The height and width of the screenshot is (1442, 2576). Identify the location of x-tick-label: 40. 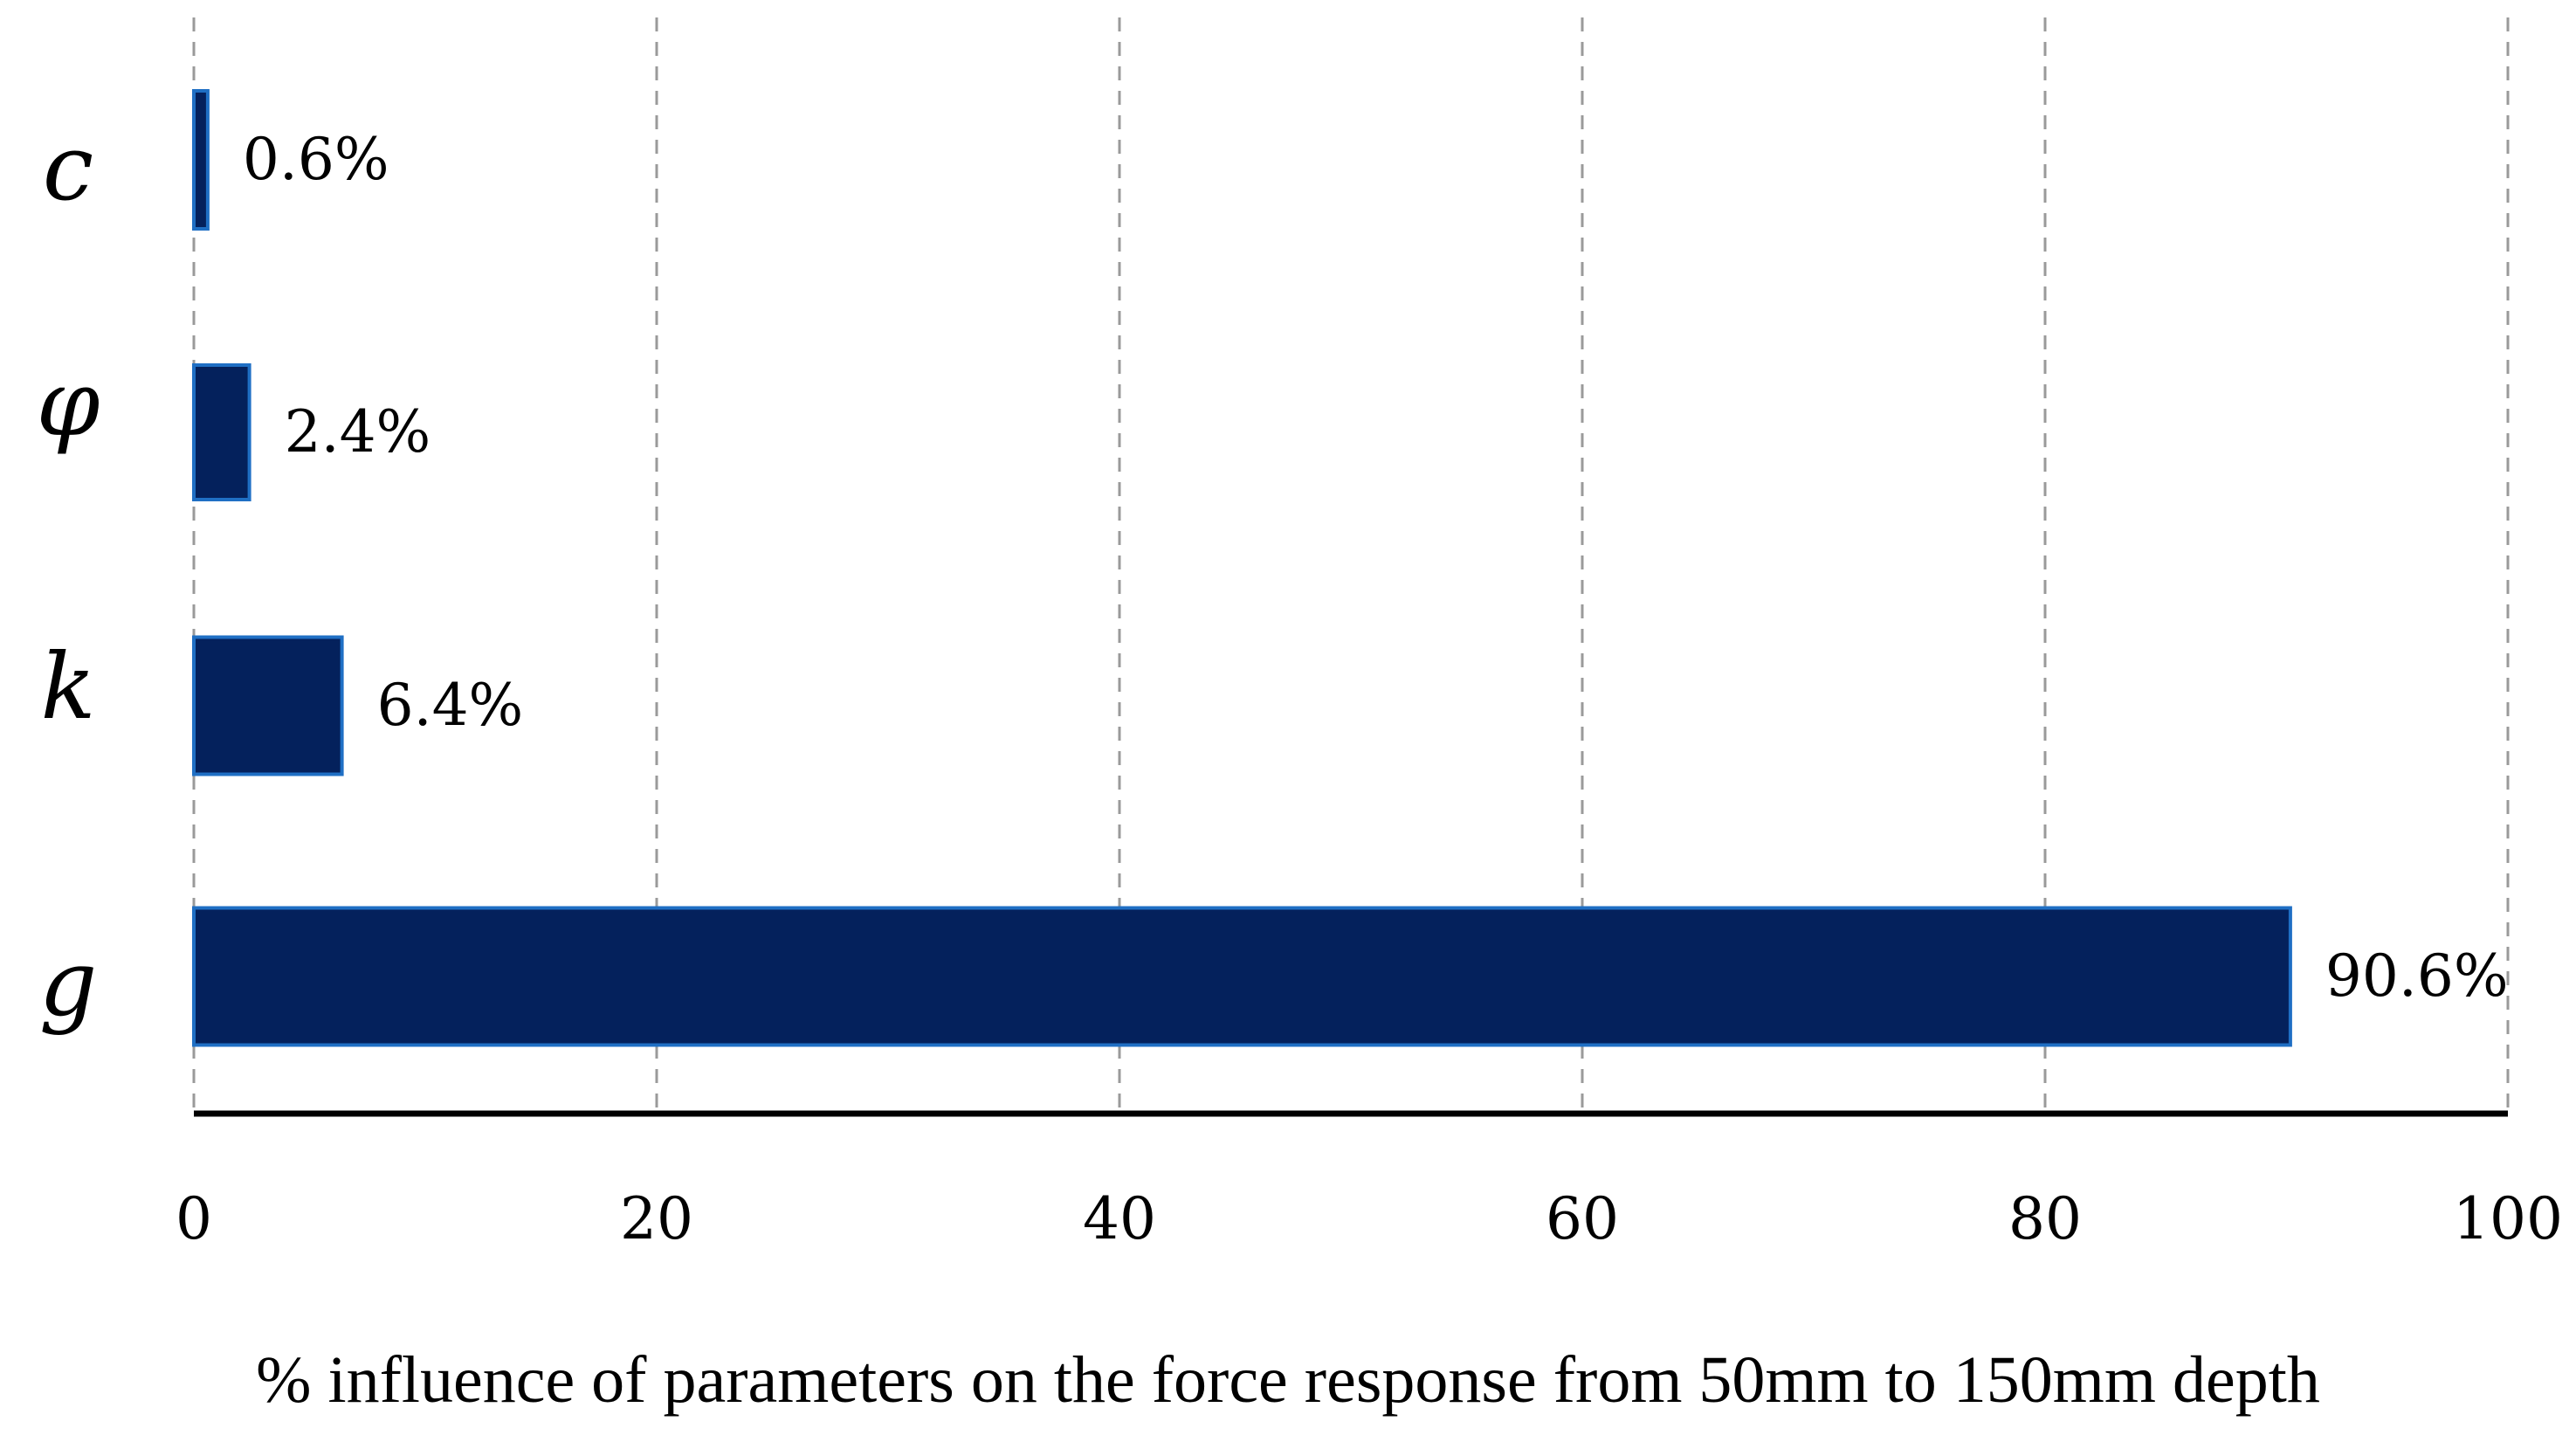
(1119, 1218).